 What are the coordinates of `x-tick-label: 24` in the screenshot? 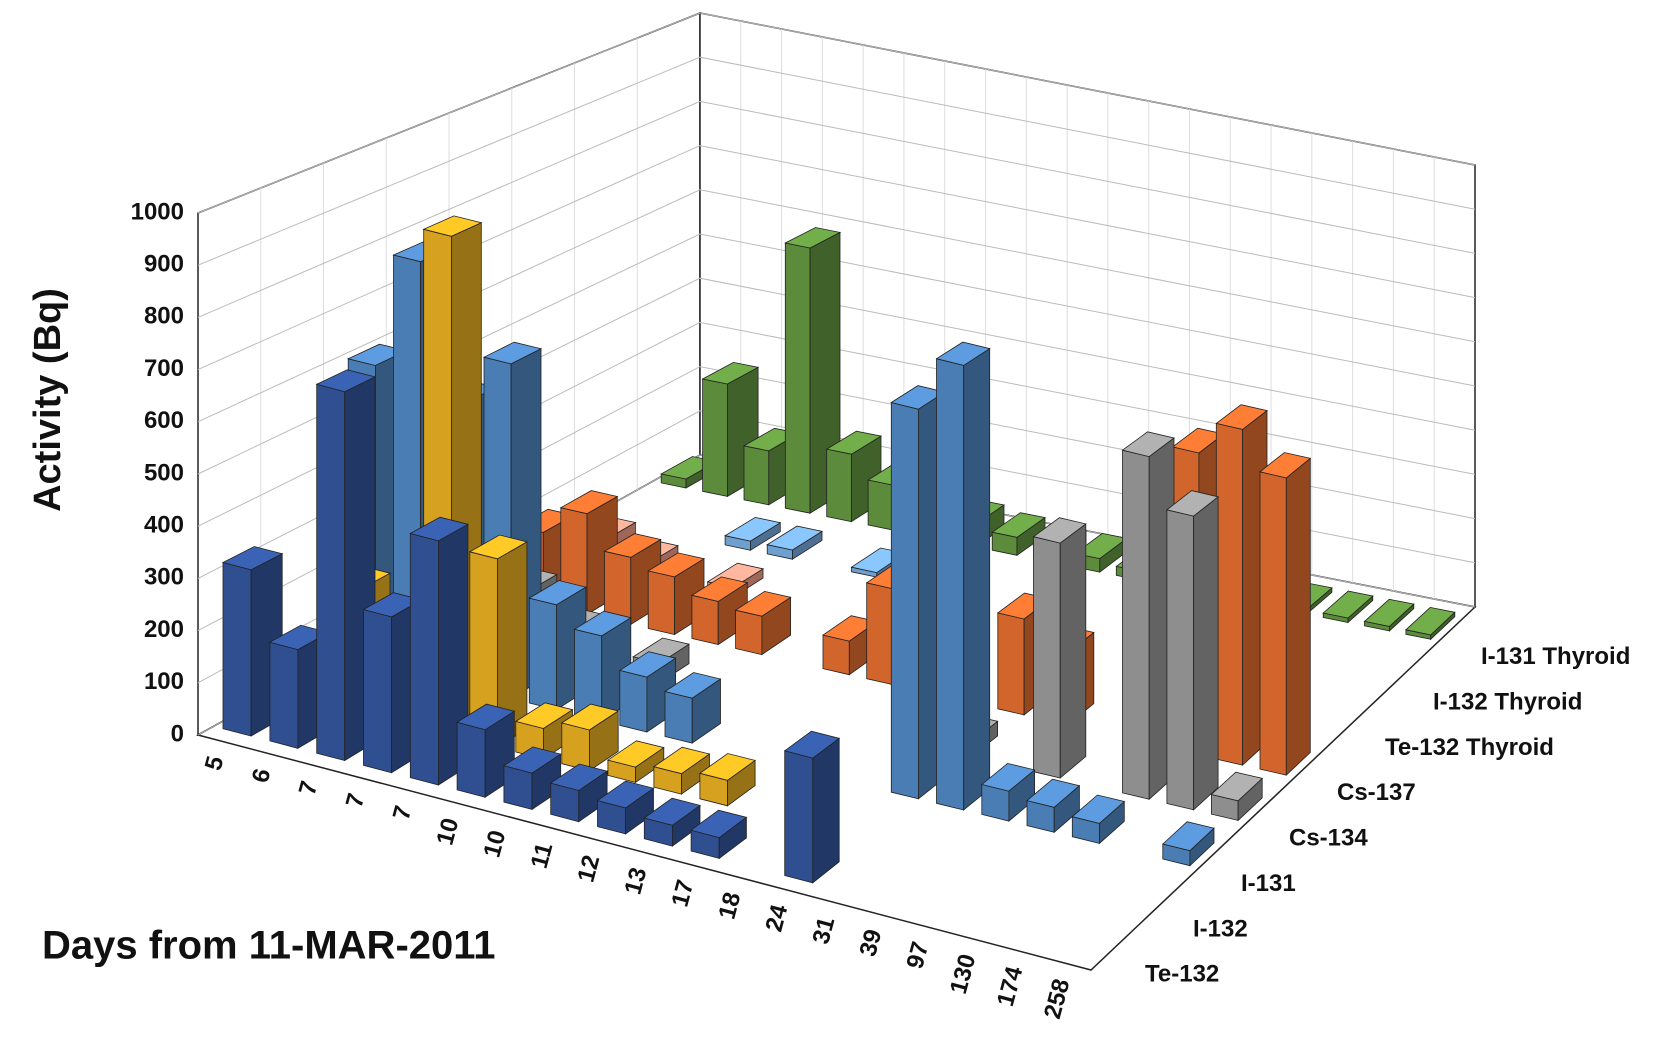 It's located at (776, 917).